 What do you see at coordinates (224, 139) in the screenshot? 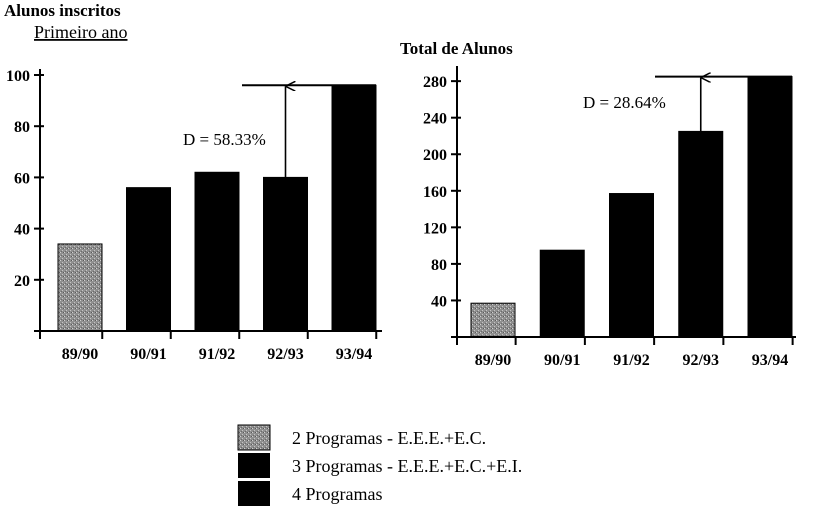
I see `annotation-label: D = 58.33%` at bounding box center [224, 139].